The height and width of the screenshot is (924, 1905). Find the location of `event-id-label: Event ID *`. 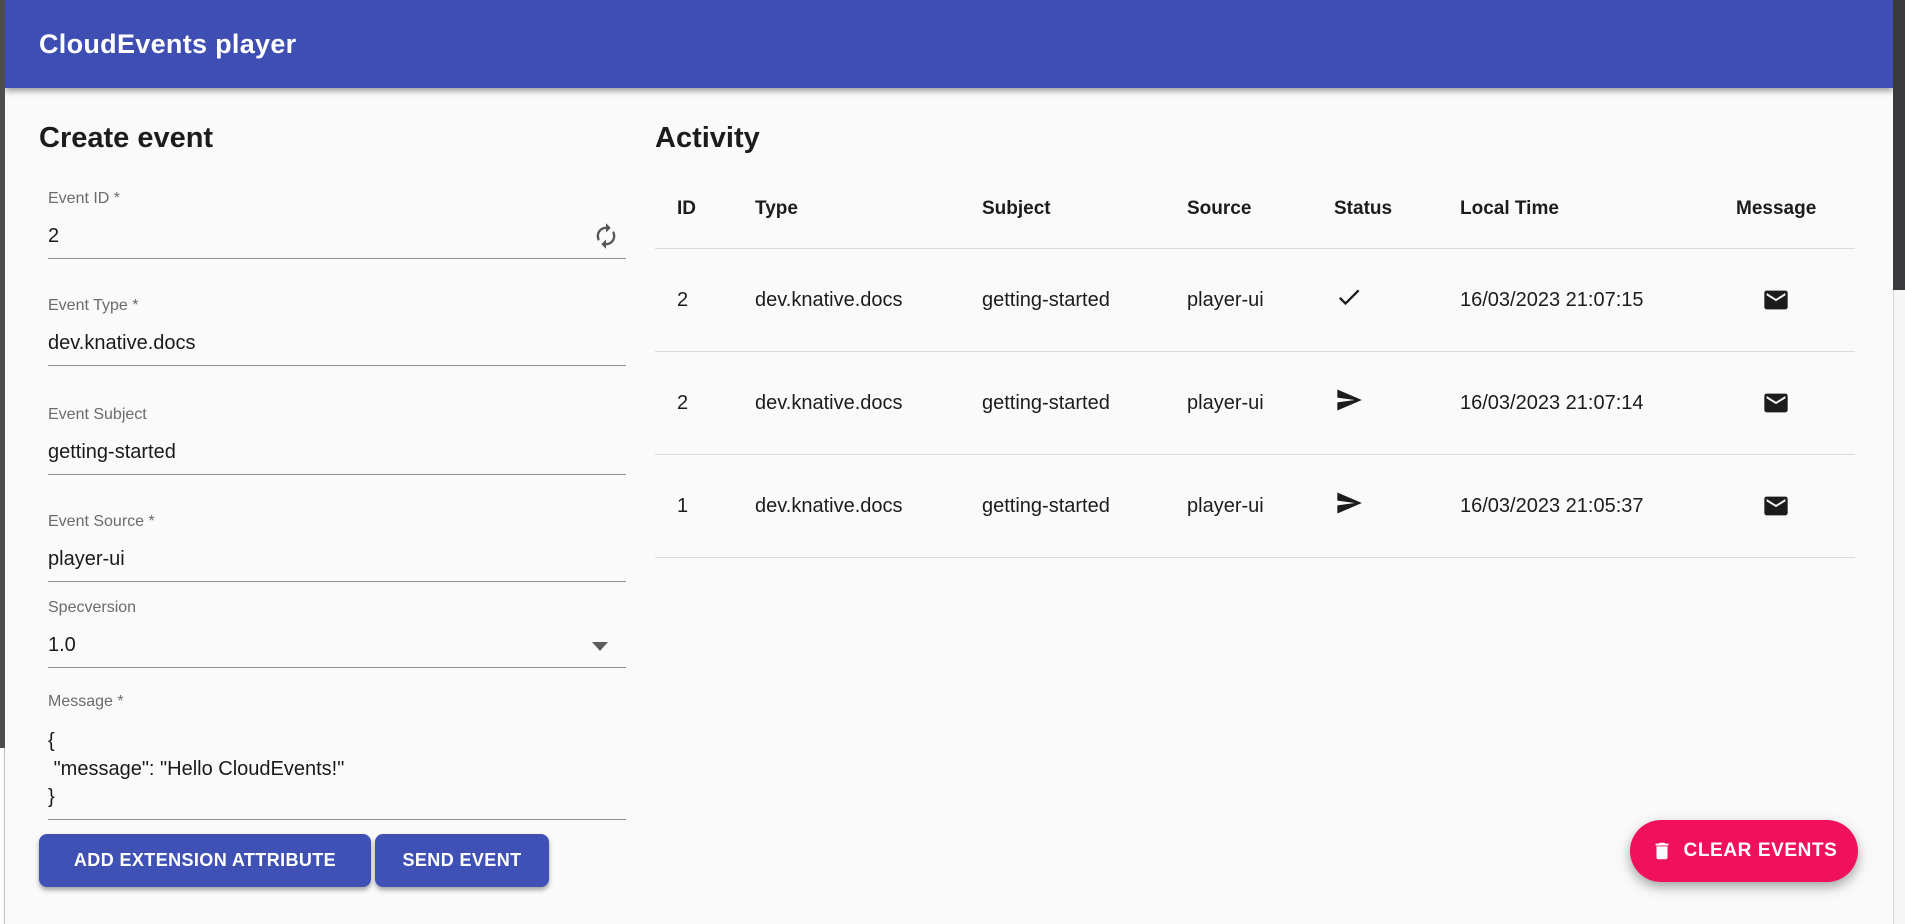

event-id-label: Event ID * is located at coordinates (84, 198).